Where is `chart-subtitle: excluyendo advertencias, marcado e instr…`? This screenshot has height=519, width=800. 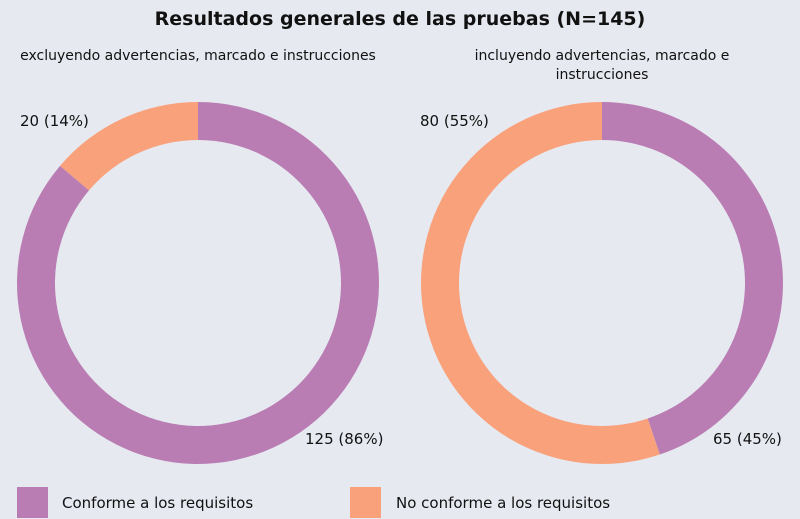
chart-subtitle: excluyendo advertencias, marcado e instr… is located at coordinates (198, 56).